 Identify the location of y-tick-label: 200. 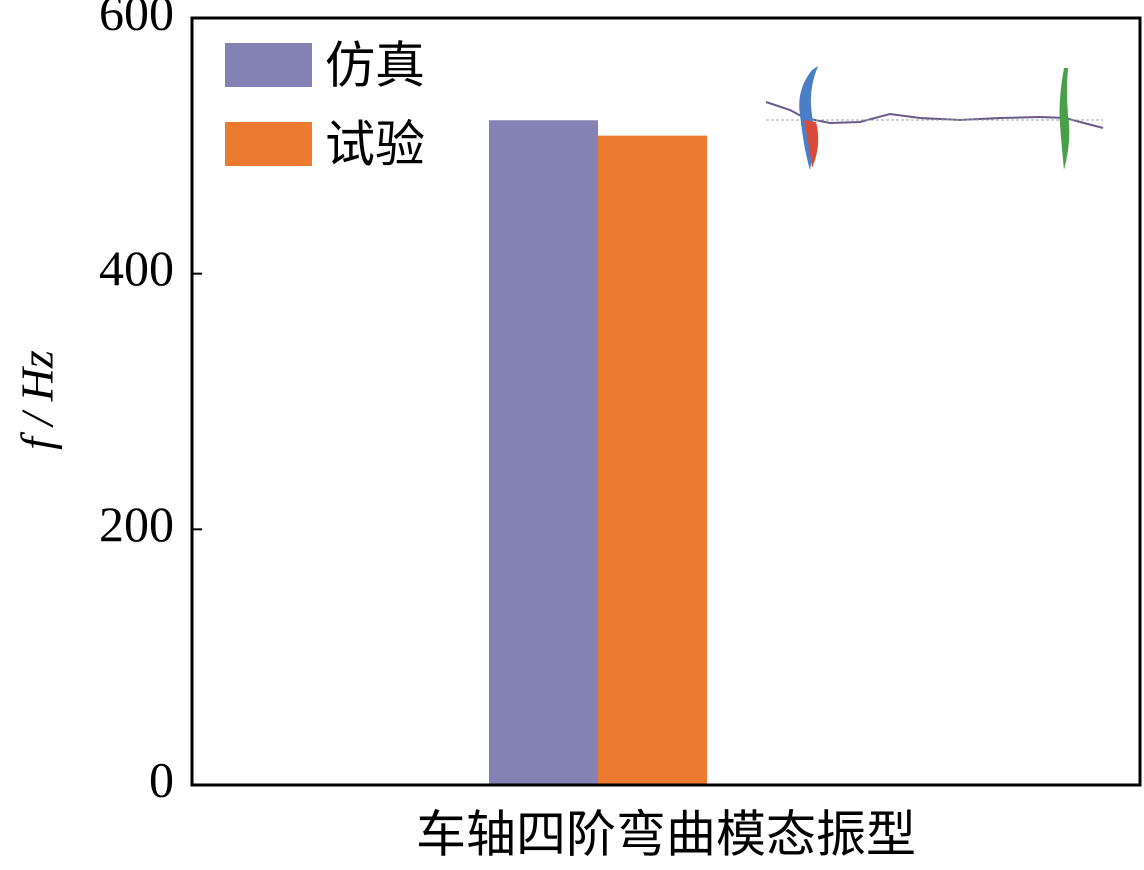
(136, 524).